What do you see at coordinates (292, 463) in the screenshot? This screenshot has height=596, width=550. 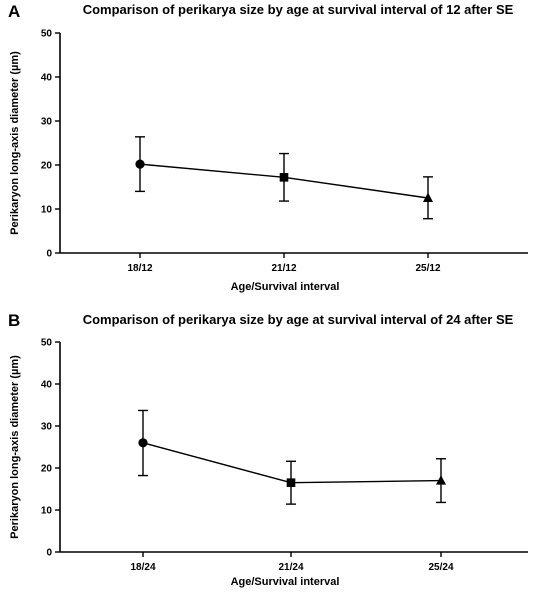 I see `series-line-b` at bounding box center [292, 463].